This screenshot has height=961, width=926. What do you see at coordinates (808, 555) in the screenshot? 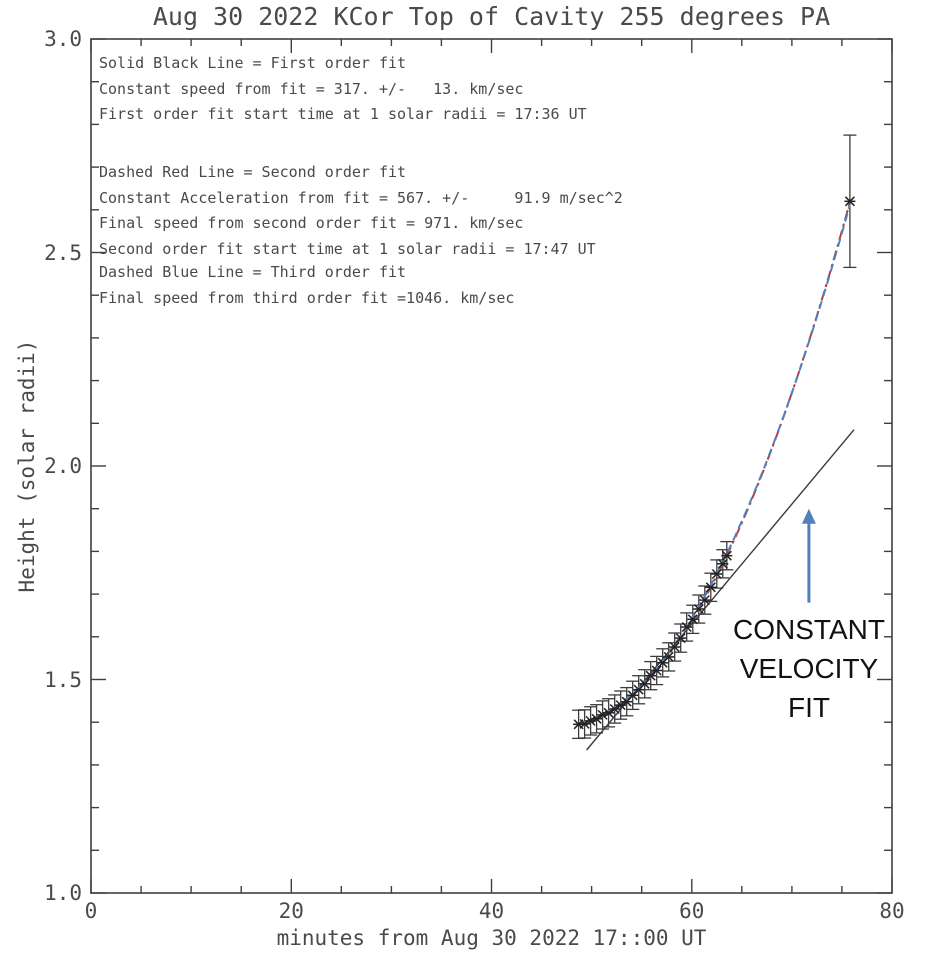
I see `constant-velocity-arrow` at bounding box center [808, 555].